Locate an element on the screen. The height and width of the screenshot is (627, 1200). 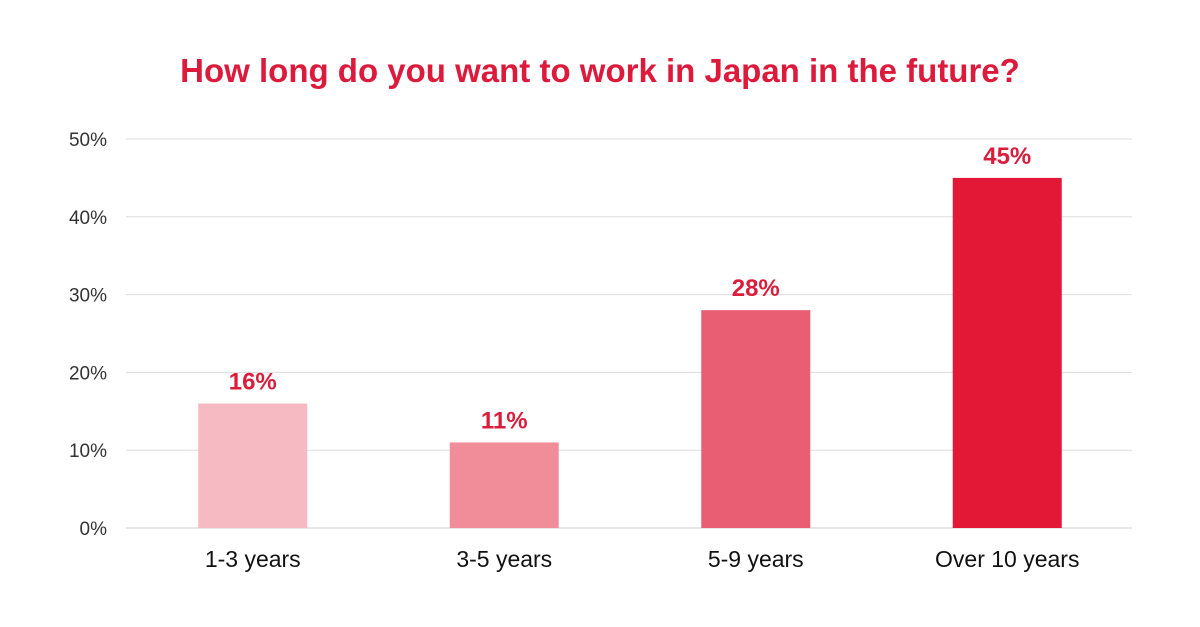
y-tick-label: 10% is located at coordinates (88, 451).